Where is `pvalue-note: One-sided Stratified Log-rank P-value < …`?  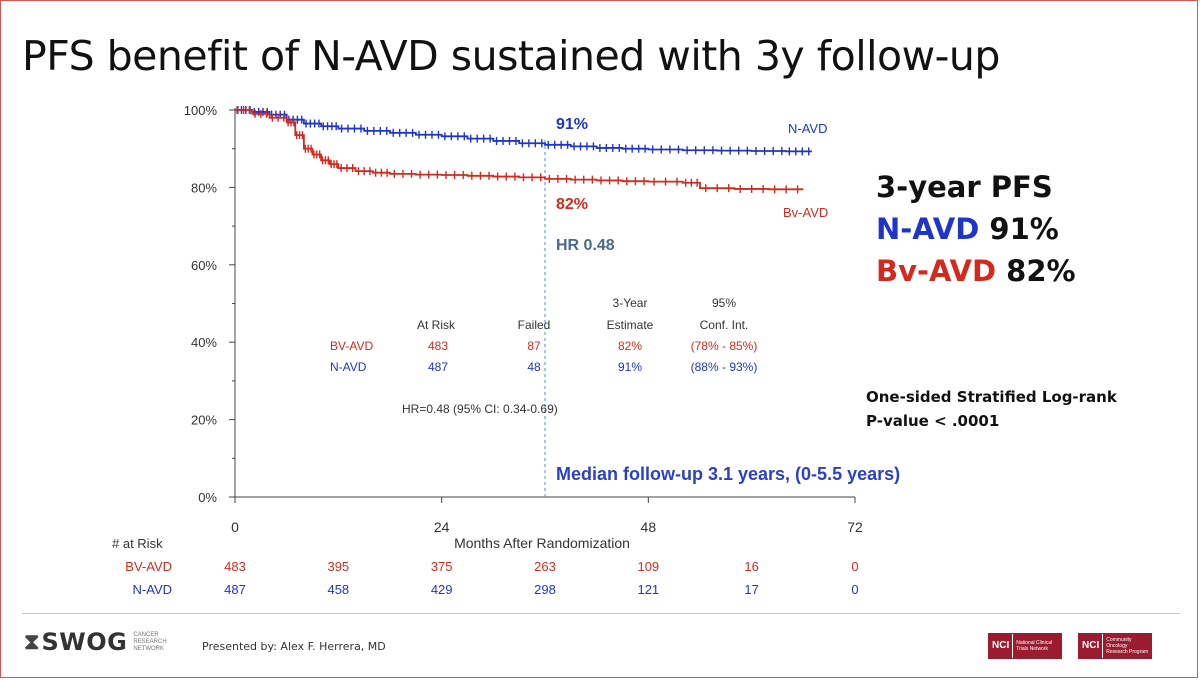
pvalue-note: One-sided Stratified Log-rank P-value < … is located at coordinates (991, 409).